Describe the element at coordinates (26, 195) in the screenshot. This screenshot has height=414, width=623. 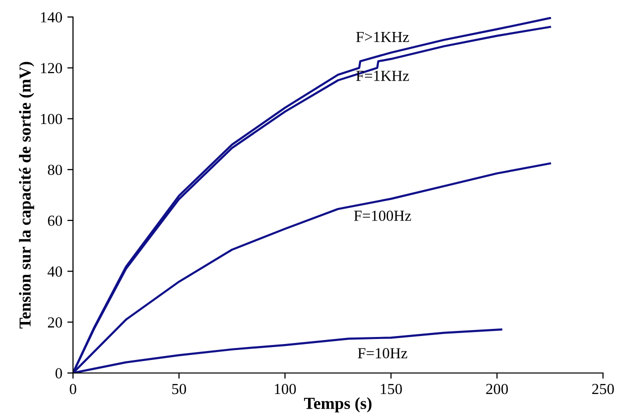
I see `y-axis-title: Tension sur la capacité de sortie (mV)` at that location.